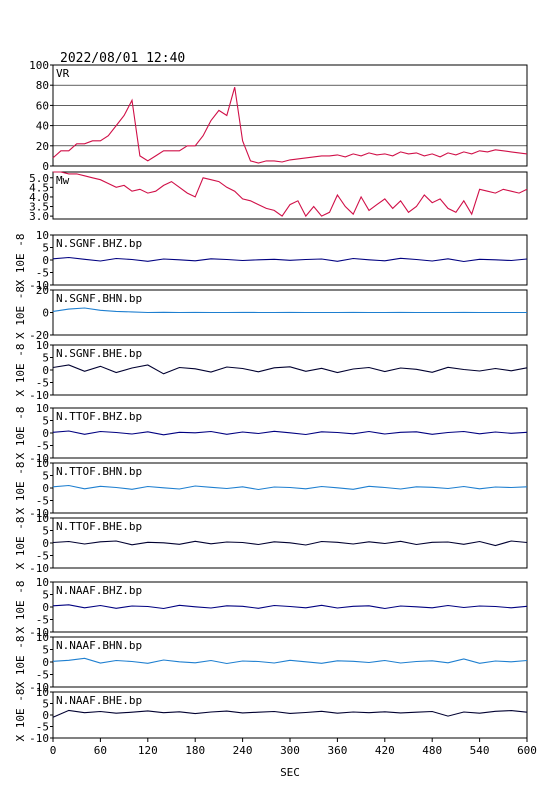 This screenshot has height=785, width=554. What do you see at coordinates (99, 353) in the screenshot?
I see `panel-label: N.SGNF.BHE.bp` at bounding box center [99, 353].